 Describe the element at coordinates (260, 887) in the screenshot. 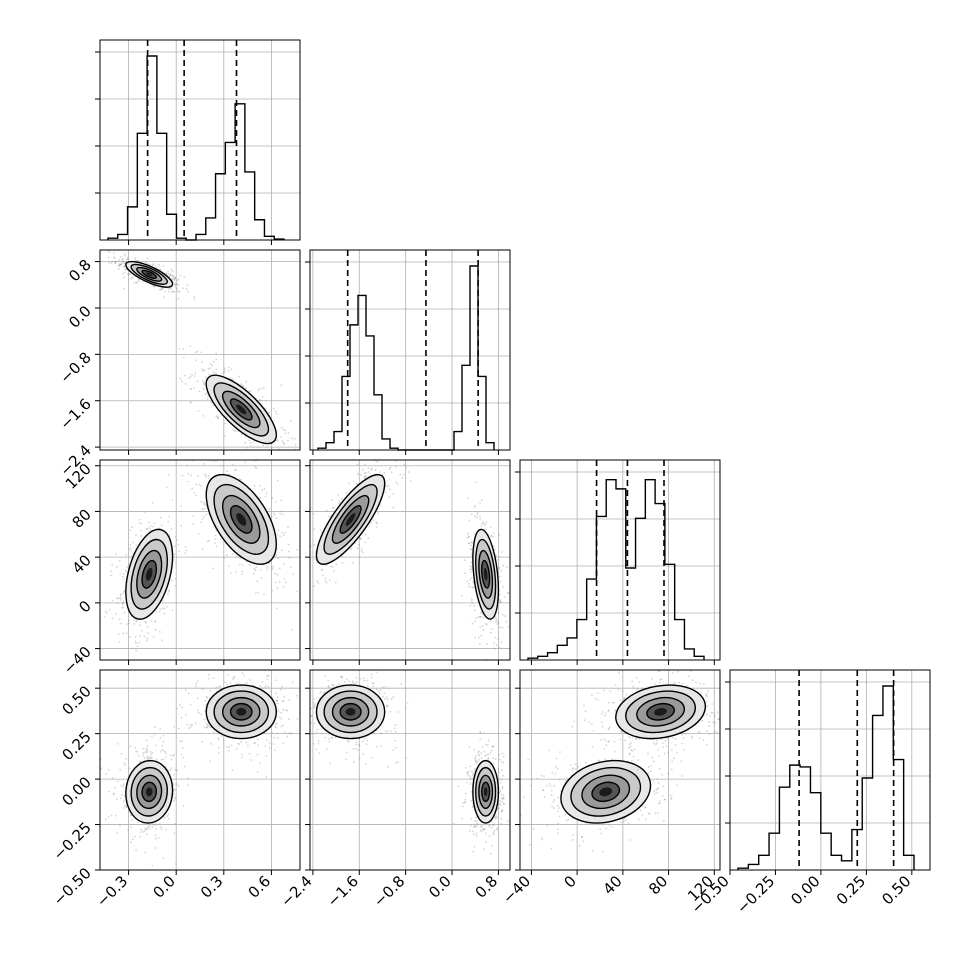

I see `x-tick-label: 0.6` at that location.